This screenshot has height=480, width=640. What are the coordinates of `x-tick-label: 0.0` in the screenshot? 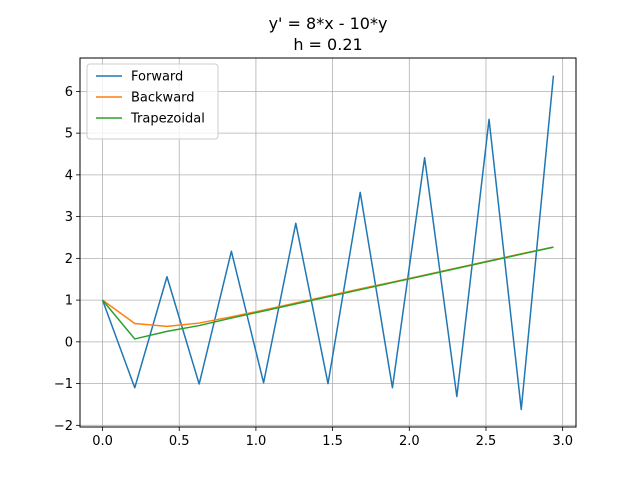 It's located at (102, 441).